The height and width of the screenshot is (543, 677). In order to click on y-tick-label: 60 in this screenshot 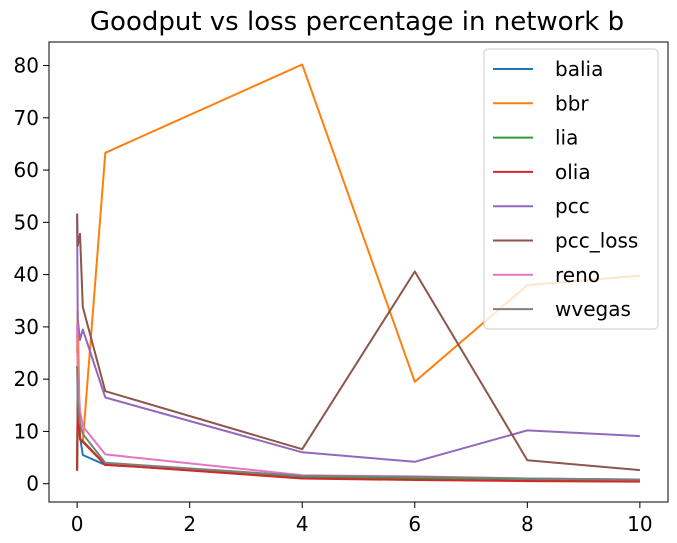, I will do `click(26, 170)`.